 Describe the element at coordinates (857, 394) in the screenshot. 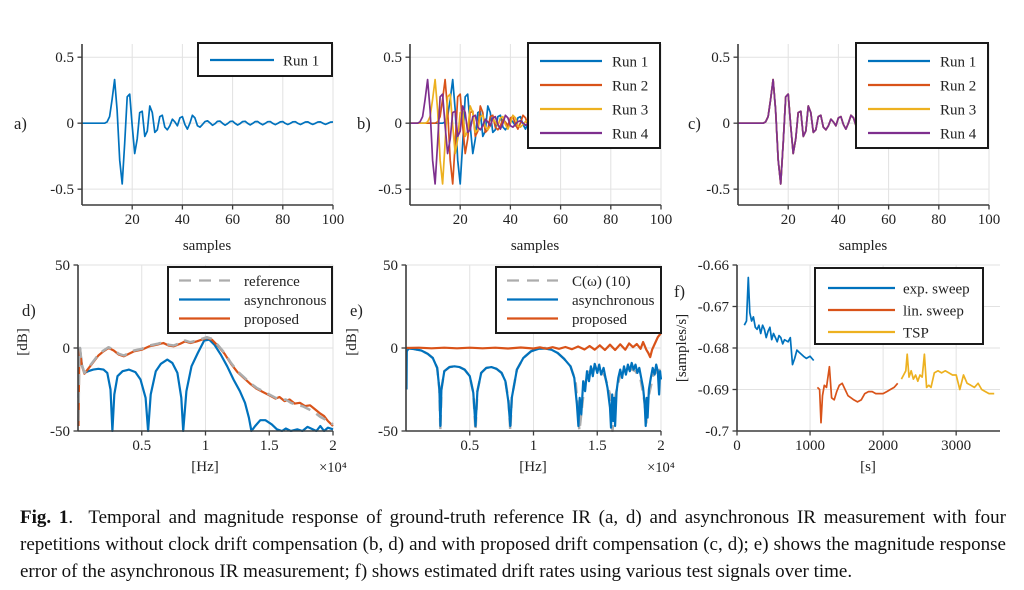

I see `series-lin-sweep-line` at that location.